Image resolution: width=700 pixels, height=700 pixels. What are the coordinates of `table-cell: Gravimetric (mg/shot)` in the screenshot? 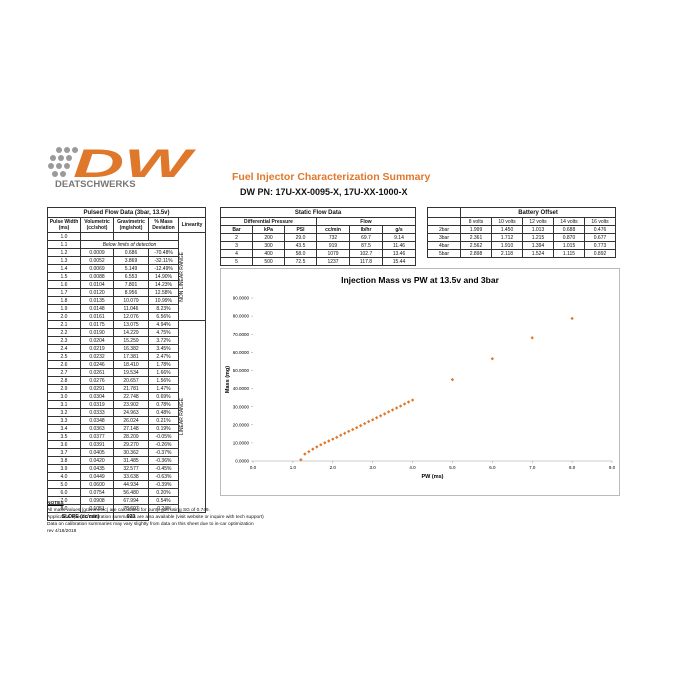 It's located at (131, 225).